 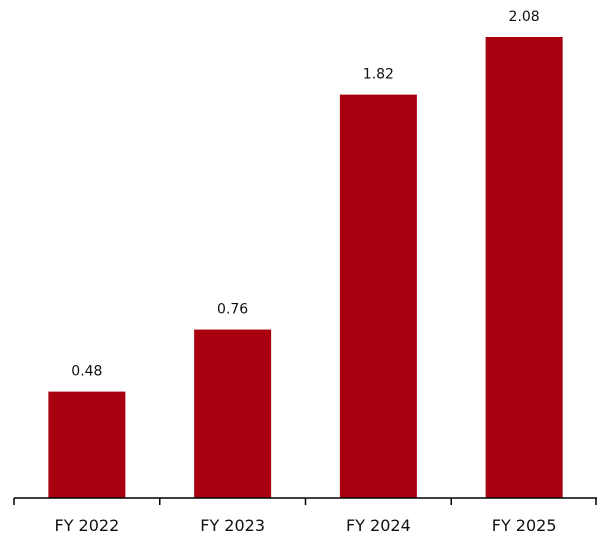 What do you see at coordinates (232, 310) in the screenshot?
I see `data-label: 0.76` at bounding box center [232, 310].